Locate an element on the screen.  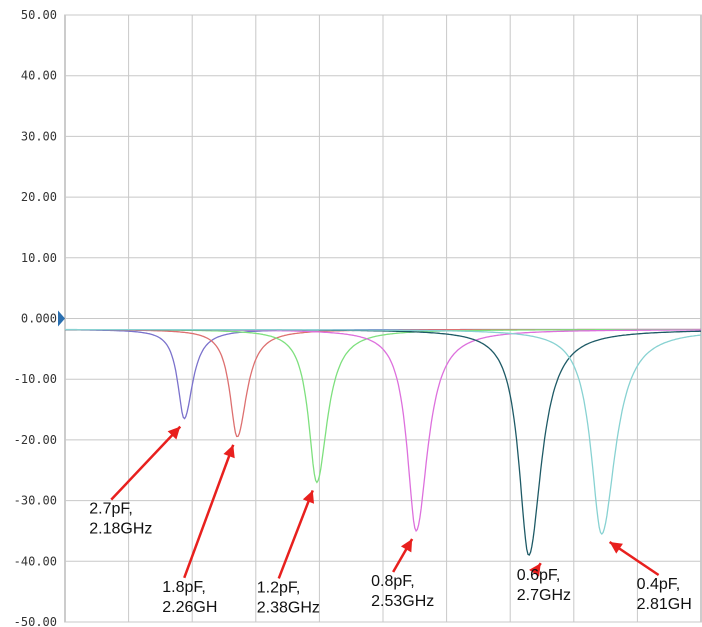
annotation-label-line2: 2.38GHz is located at coordinates (288, 607).